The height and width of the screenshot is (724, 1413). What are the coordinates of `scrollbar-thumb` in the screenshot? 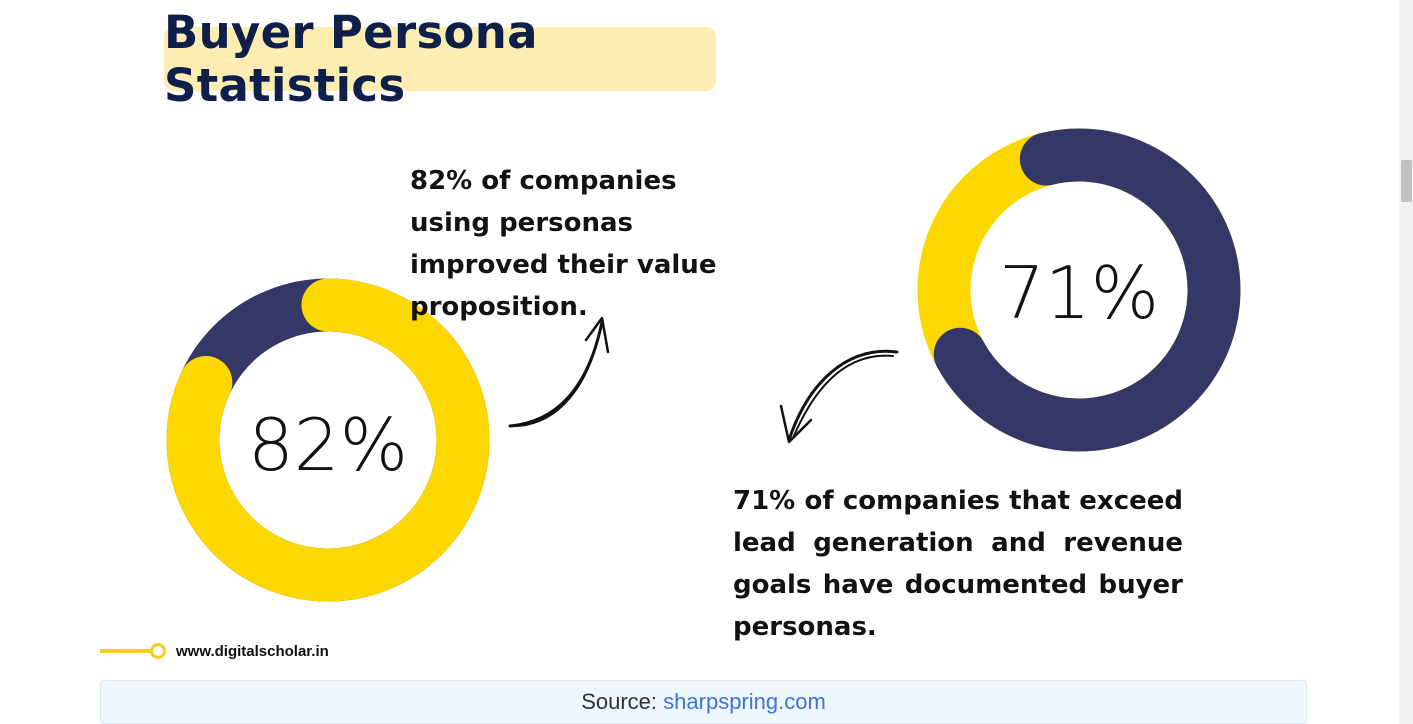 It's located at (1406, 181).